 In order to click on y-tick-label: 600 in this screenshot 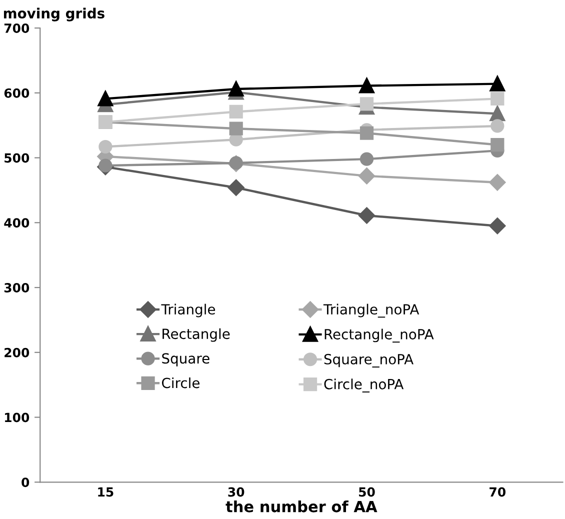, I will do `click(17, 93)`.